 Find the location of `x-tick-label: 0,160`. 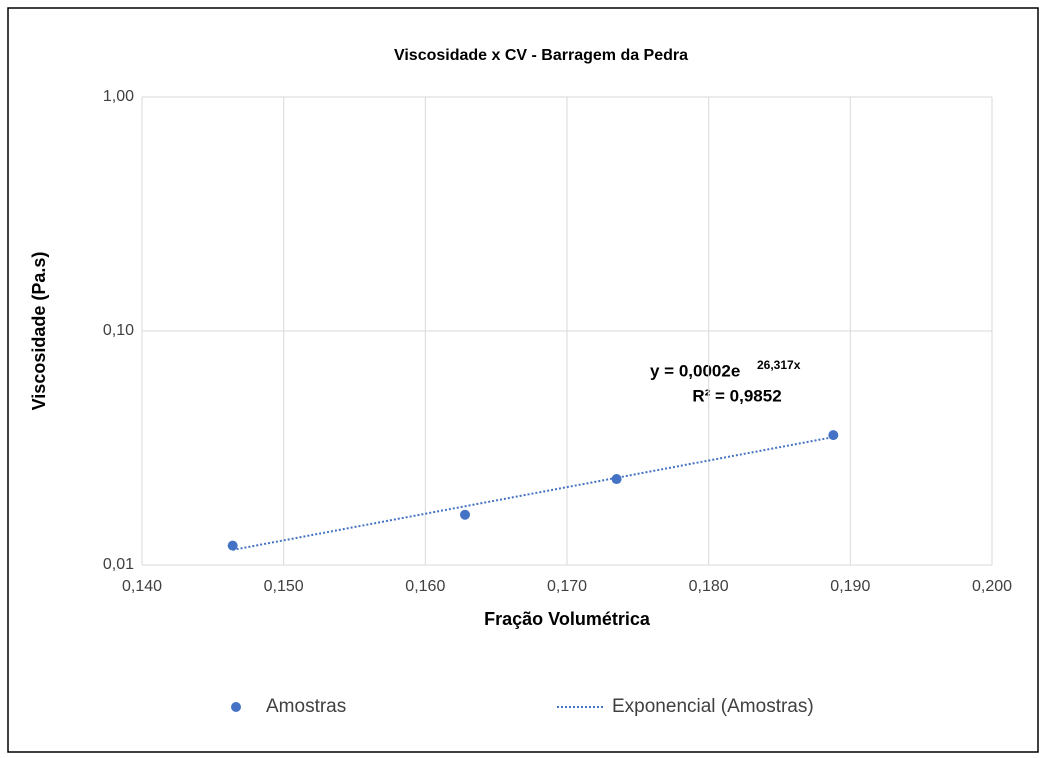

x-tick-label: 0,160 is located at coordinates (425, 586).